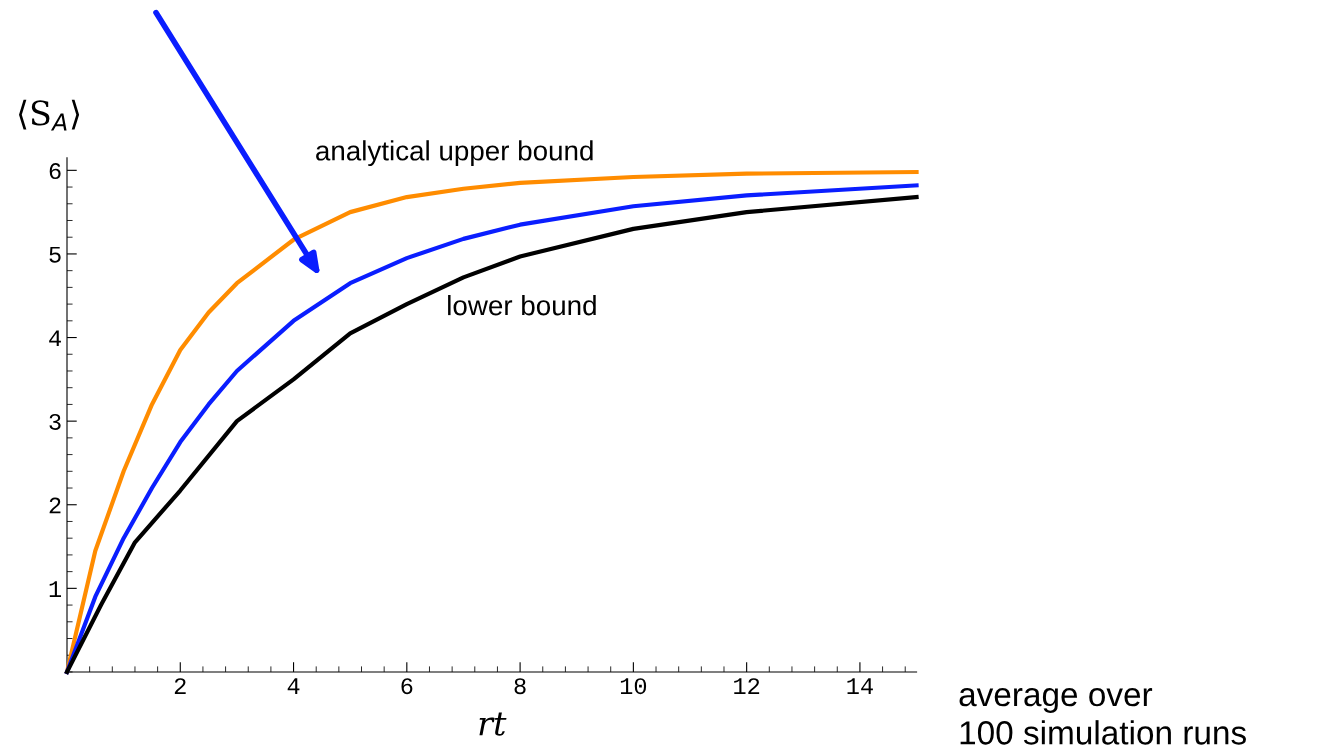 The width and height of the screenshot is (1340, 755). What do you see at coordinates (522, 305) in the screenshot?
I see `annotation: lower bound` at bounding box center [522, 305].